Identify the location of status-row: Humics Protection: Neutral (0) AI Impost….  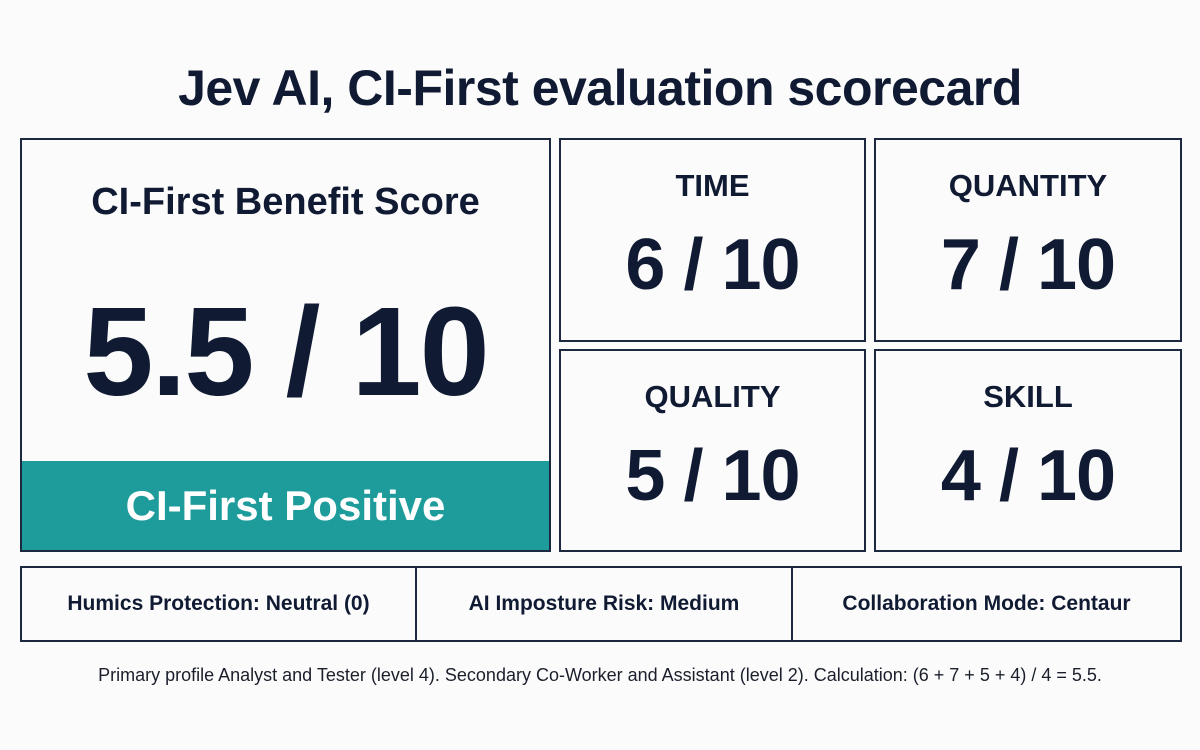
(601, 604).